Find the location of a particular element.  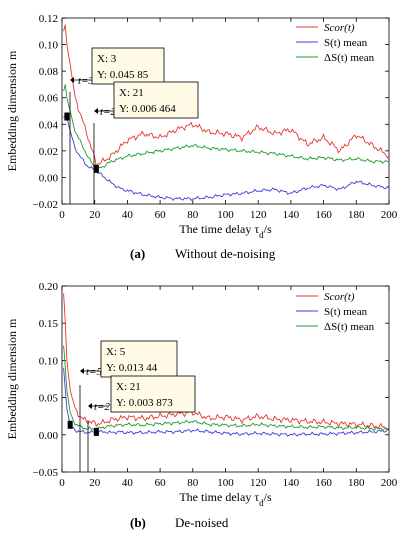

y-tick-label: 0.15 is located at coordinates (49, 324).